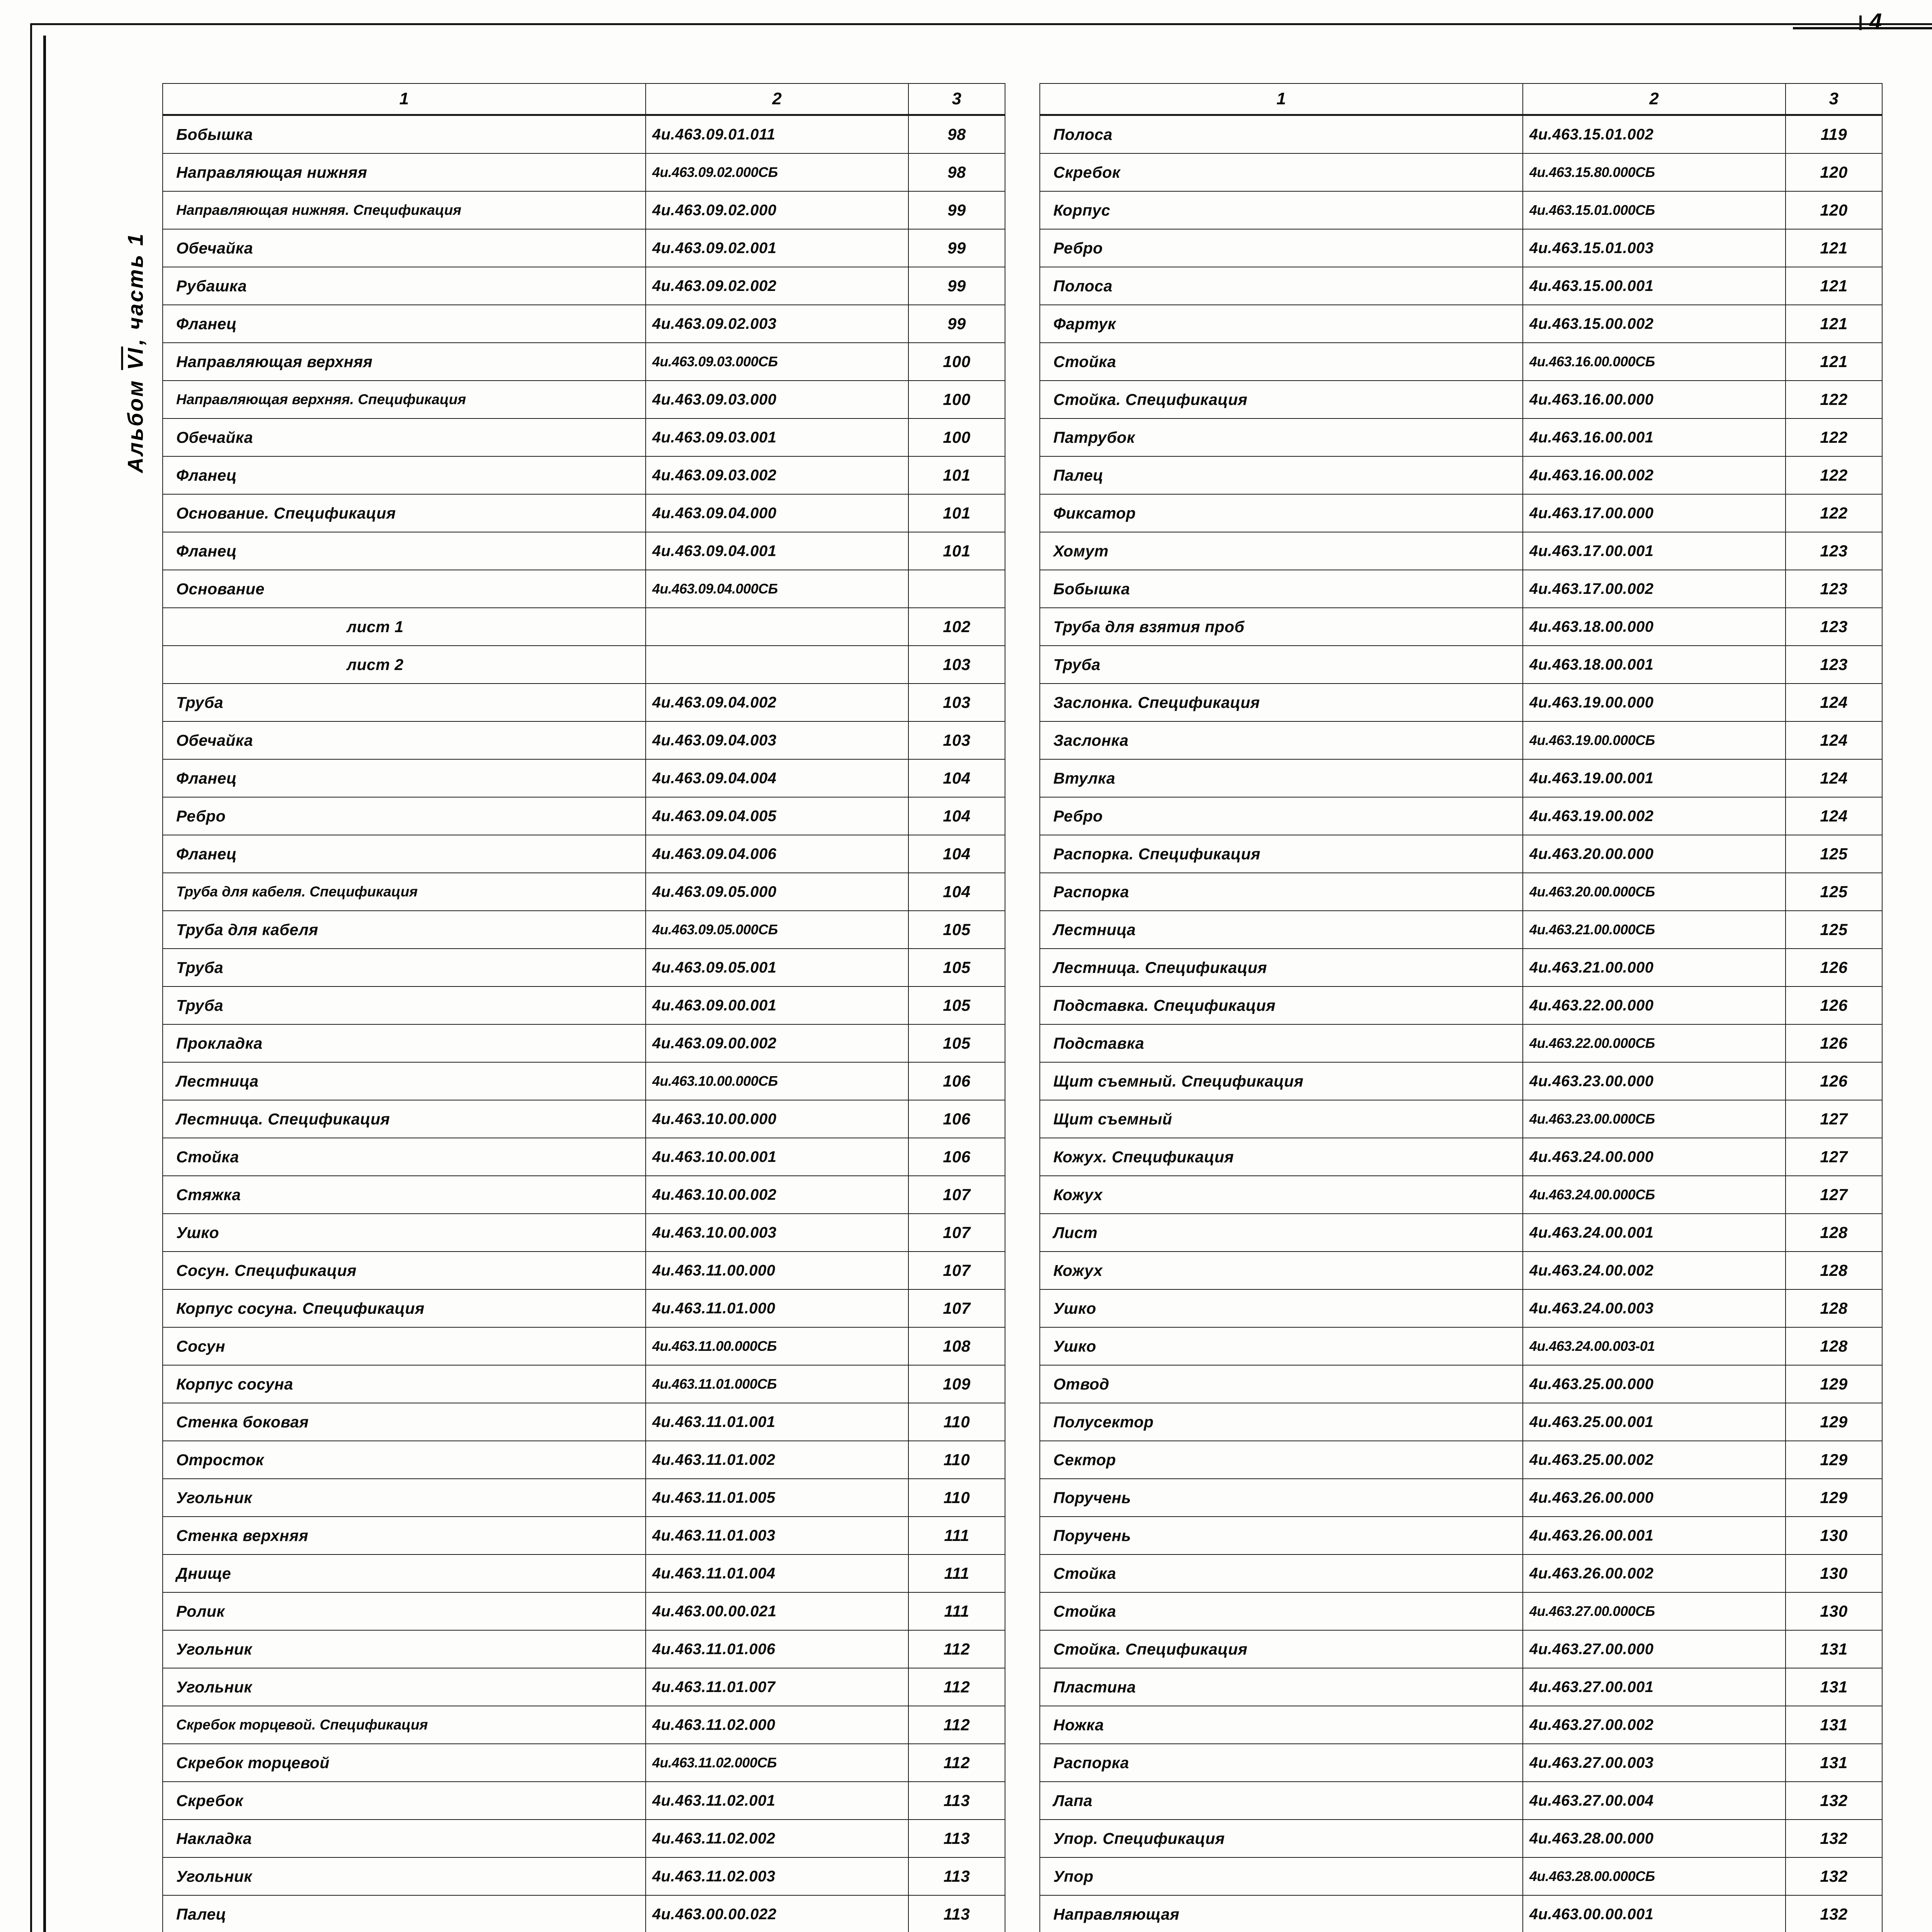 Image resolution: width=1932 pixels, height=1932 pixels. What do you see at coordinates (584, 589) in the screenshot?
I see `table-row: Основание 4и.463.09.04.000СБ` at bounding box center [584, 589].